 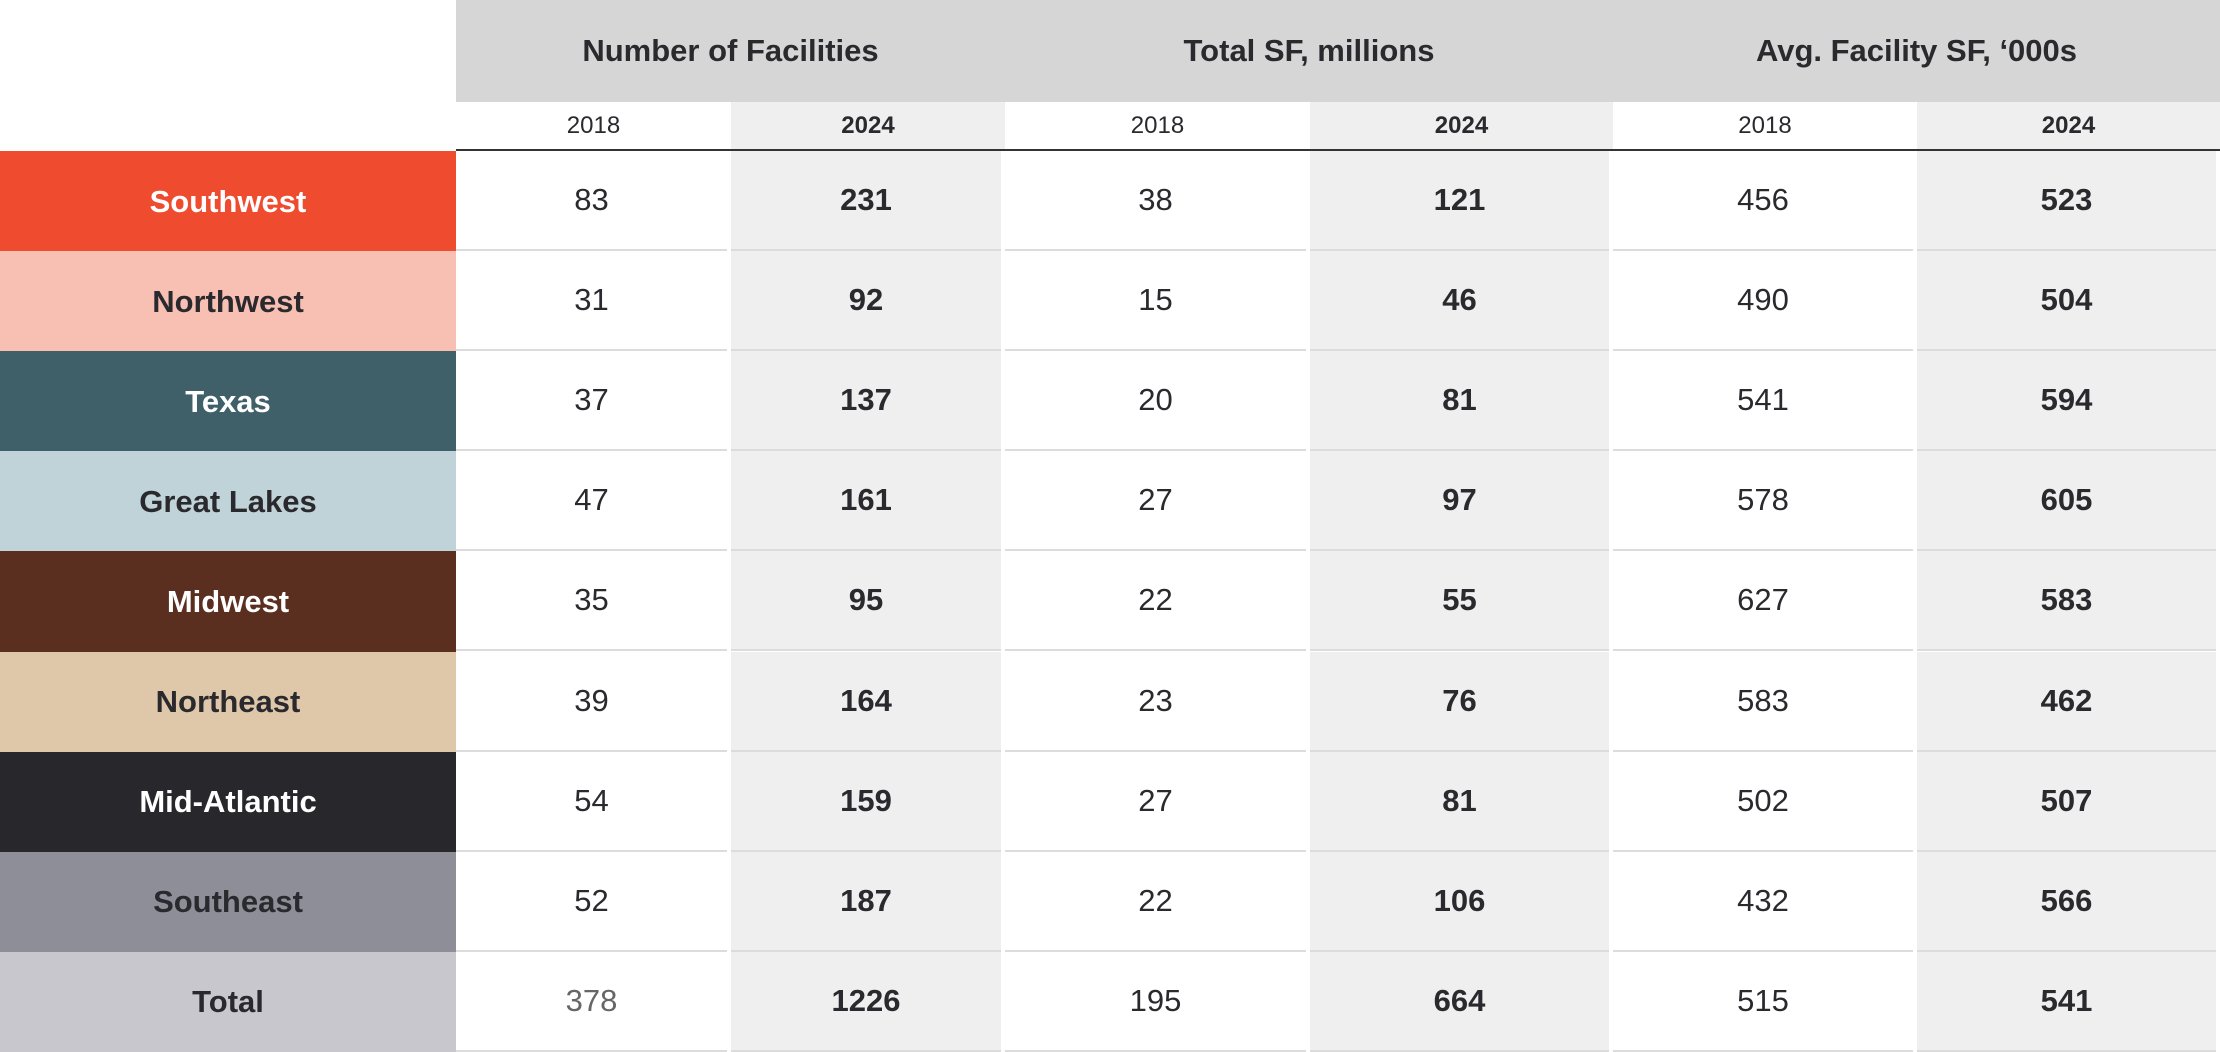 What do you see at coordinates (228, 202) in the screenshot?
I see `row-label: Southwest` at bounding box center [228, 202].